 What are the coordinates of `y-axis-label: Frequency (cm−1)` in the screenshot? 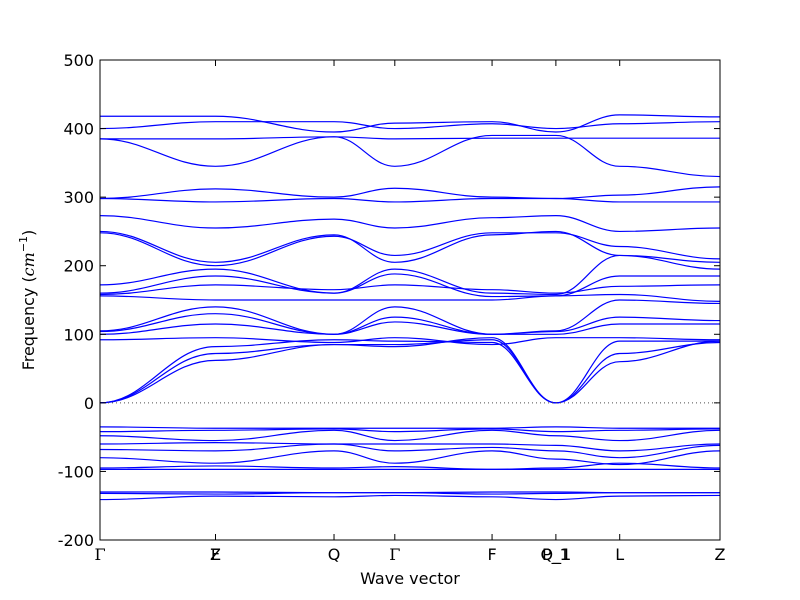 It's located at (27, 300).